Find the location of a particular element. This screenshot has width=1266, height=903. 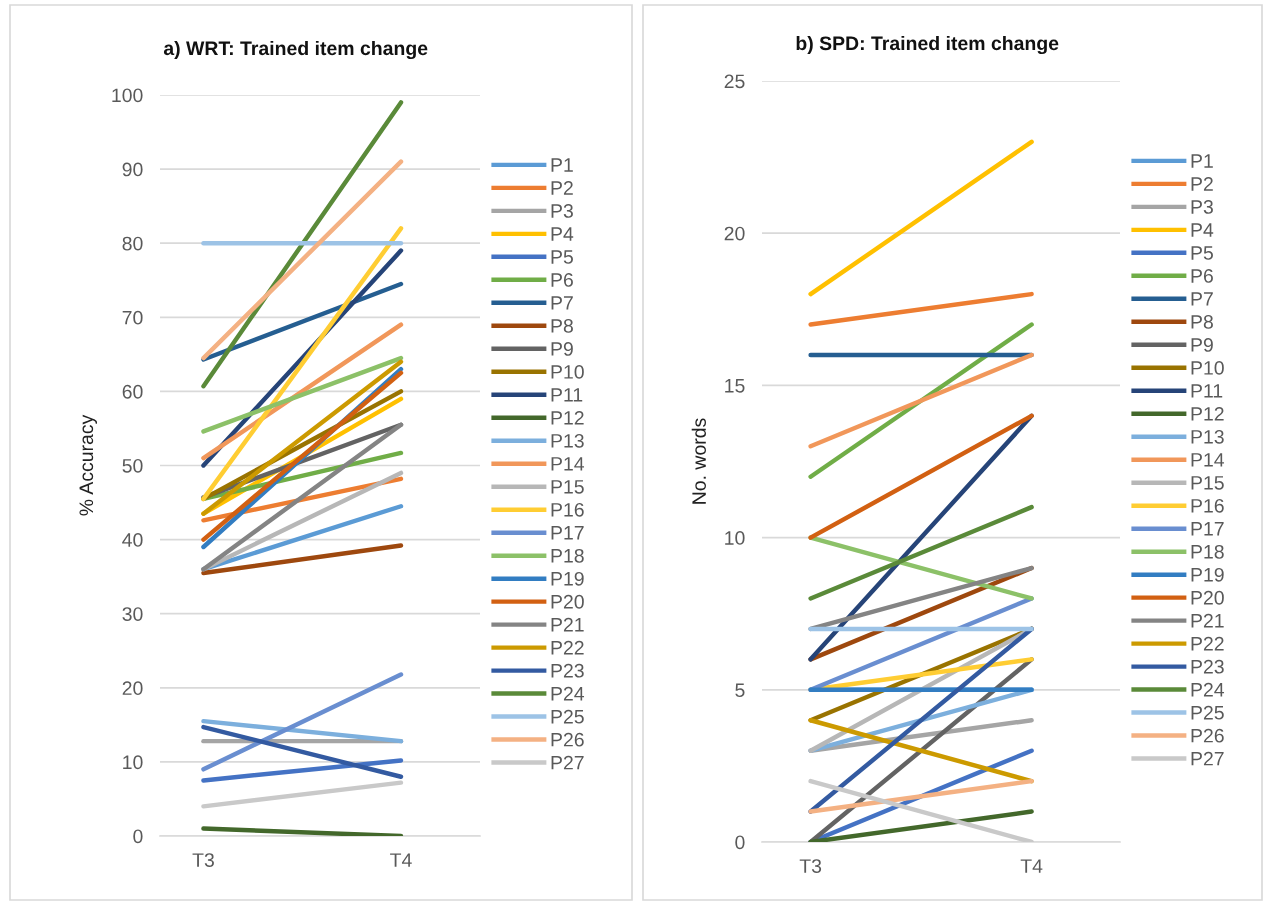

y-tick-label: 50 is located at coordinates (132, 465).